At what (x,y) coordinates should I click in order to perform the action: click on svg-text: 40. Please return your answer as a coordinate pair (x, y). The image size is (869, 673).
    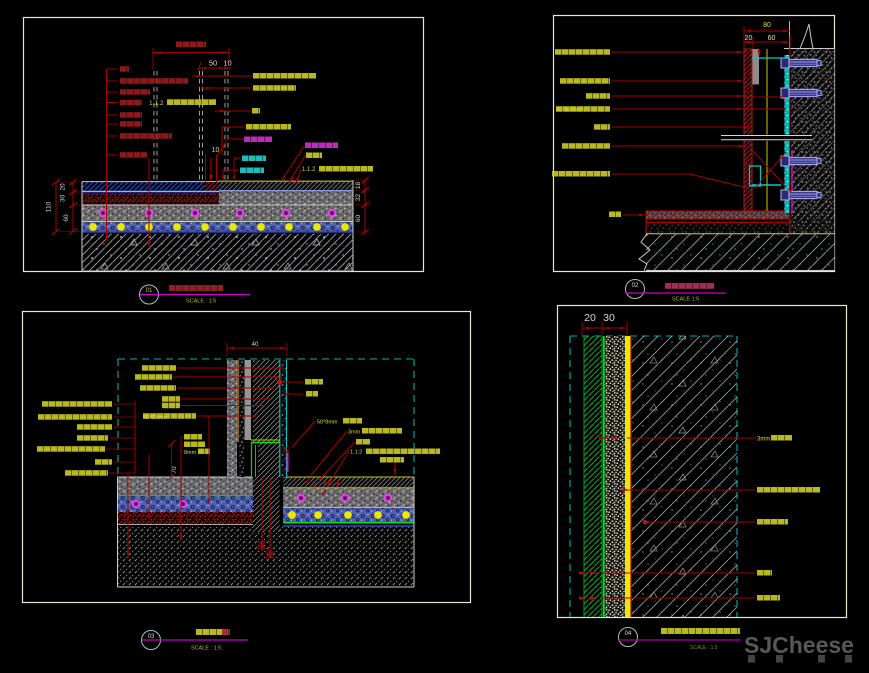
    Looking at the image, I should click on (255, 345).